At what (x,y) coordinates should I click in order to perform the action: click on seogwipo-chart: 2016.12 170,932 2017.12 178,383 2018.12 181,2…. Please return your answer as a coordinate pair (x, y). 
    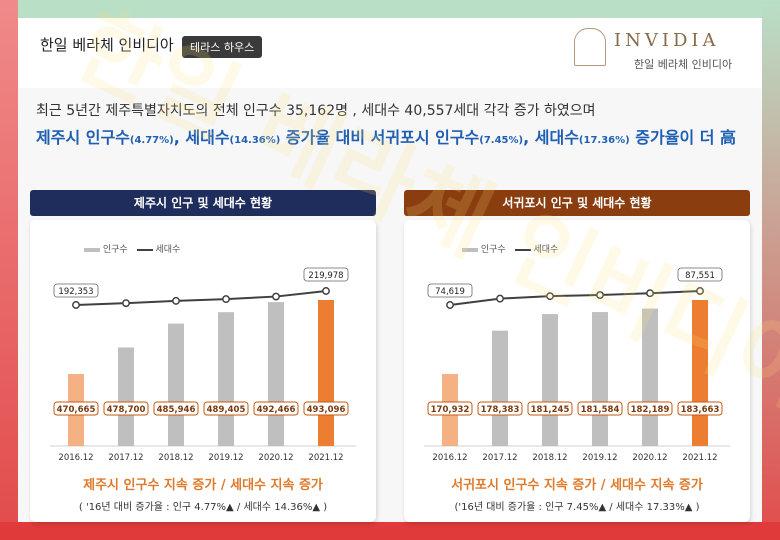
    Looking at the image, I should click on (577, 365).